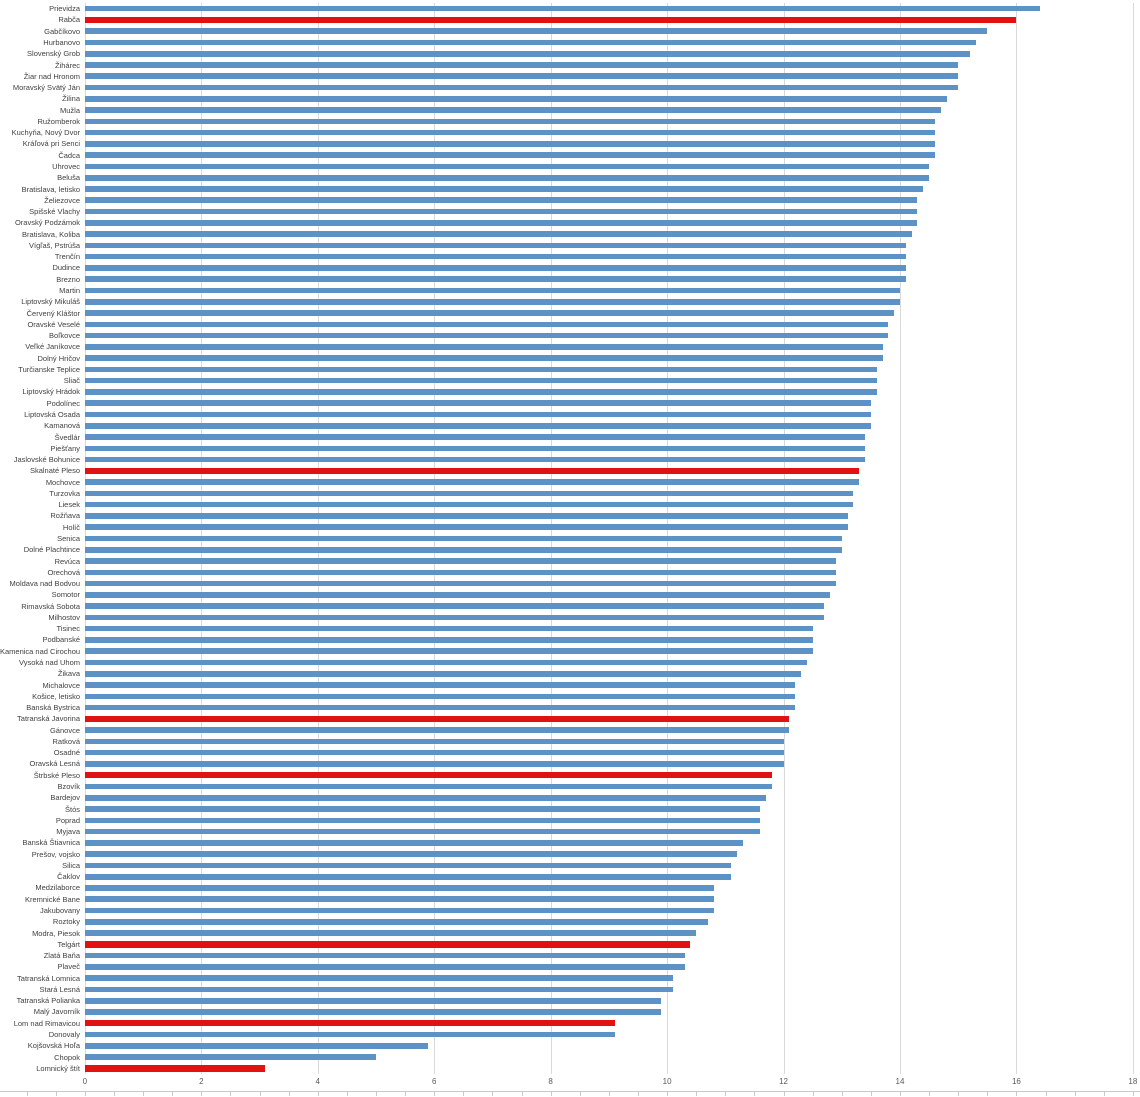 The image size is (1140, 1097). What do you see at coordinates (56, 933) in the screenshot?
I see `category-label: Modra, Piesok` at bounding box center [56, 933].